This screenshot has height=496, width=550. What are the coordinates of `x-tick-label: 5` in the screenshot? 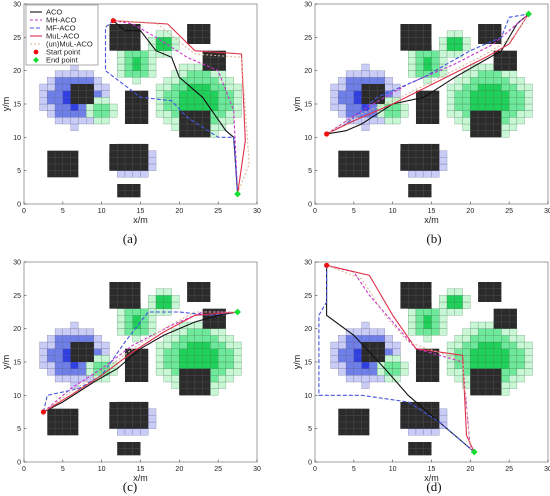 It's located at (63, 211).